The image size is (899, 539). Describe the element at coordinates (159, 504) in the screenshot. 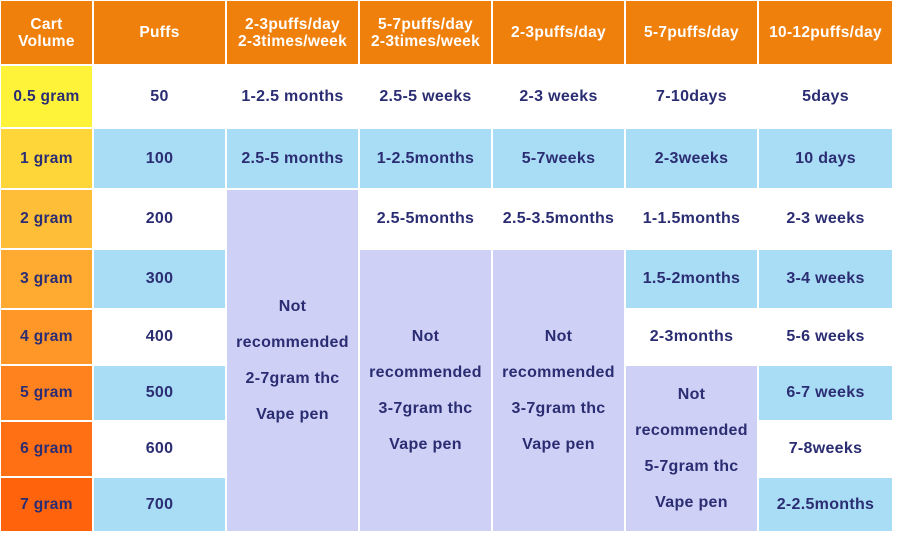

I see `puffs-cell: 700` at that location.